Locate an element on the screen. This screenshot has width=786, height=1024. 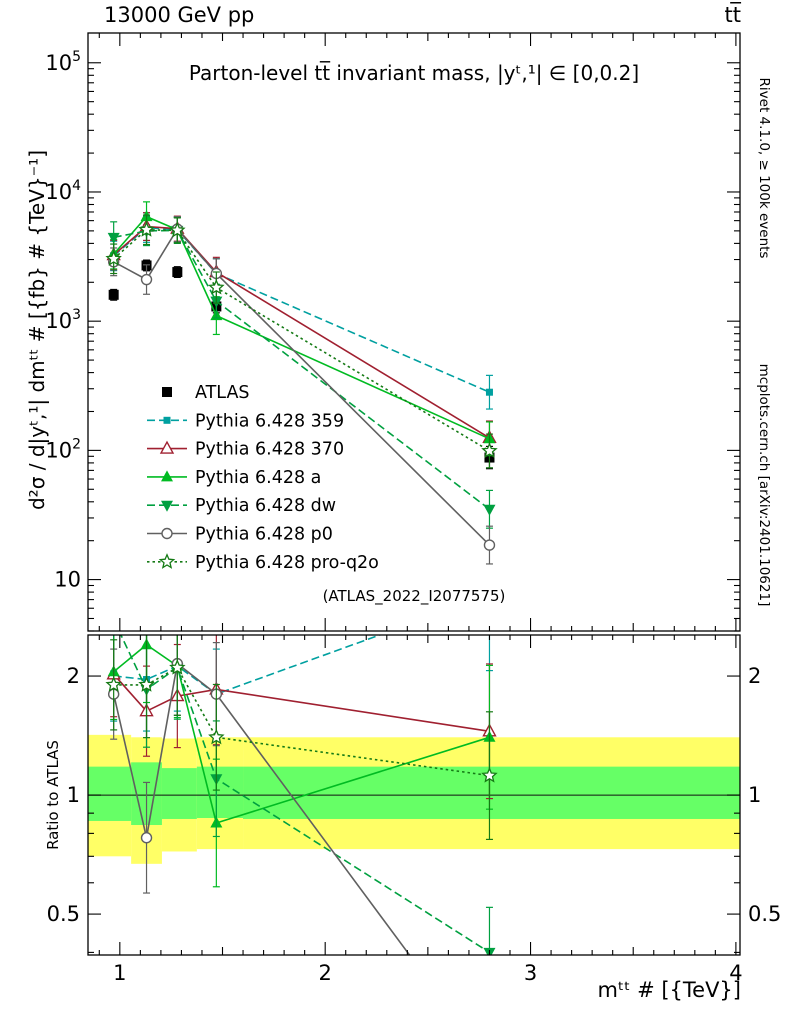
legend-item-pythia-6-428-dw: Pythia 6.428 dw is located at coordinates (241, 506).